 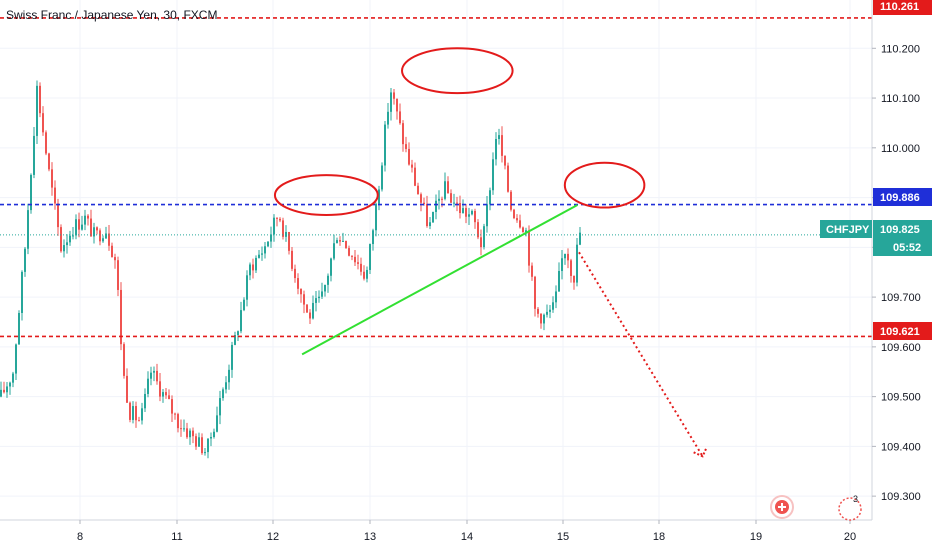 What do you see at coordinates (80, 537) in the screenshot?
I see `x-tick-label: 8` at bounding box center [80, 537].